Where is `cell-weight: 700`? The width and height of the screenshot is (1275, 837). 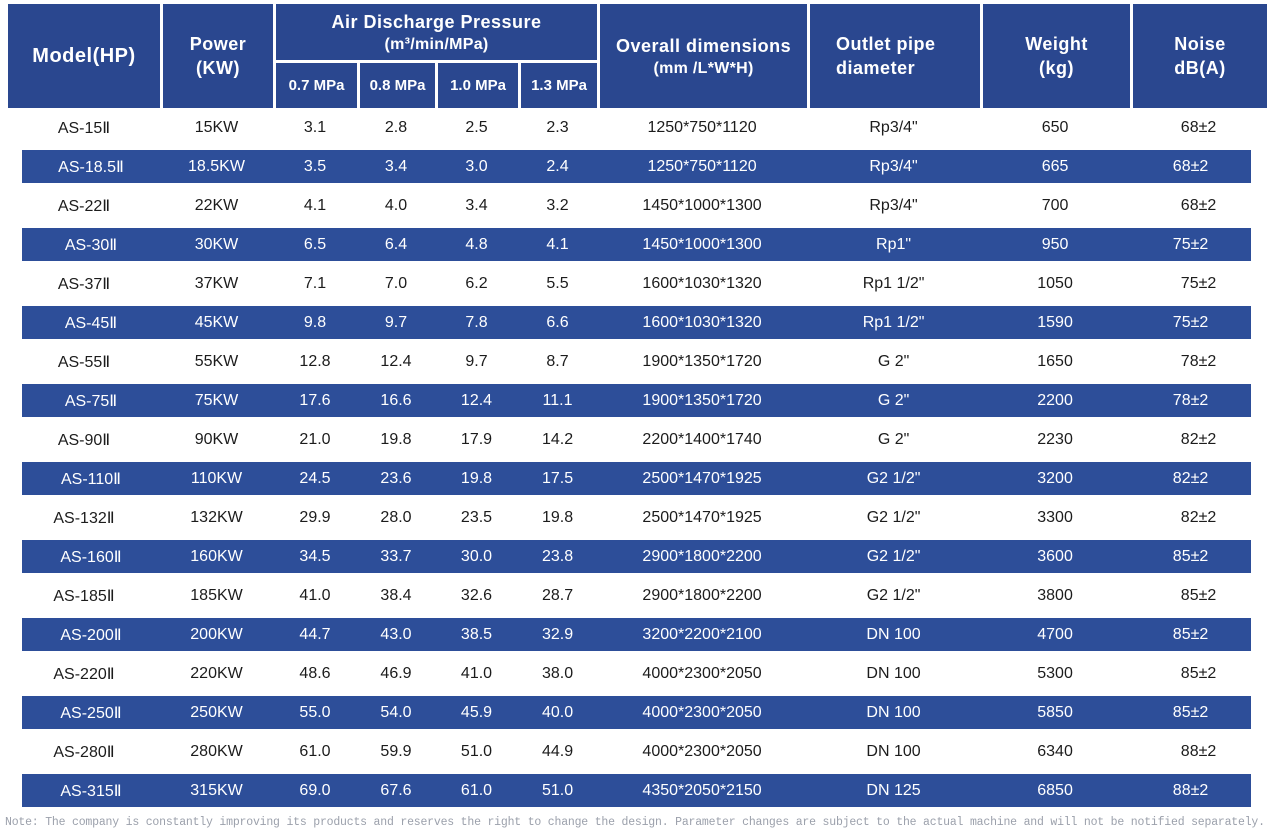 cell-weight: 700 is located at coordinates (1055, 205).